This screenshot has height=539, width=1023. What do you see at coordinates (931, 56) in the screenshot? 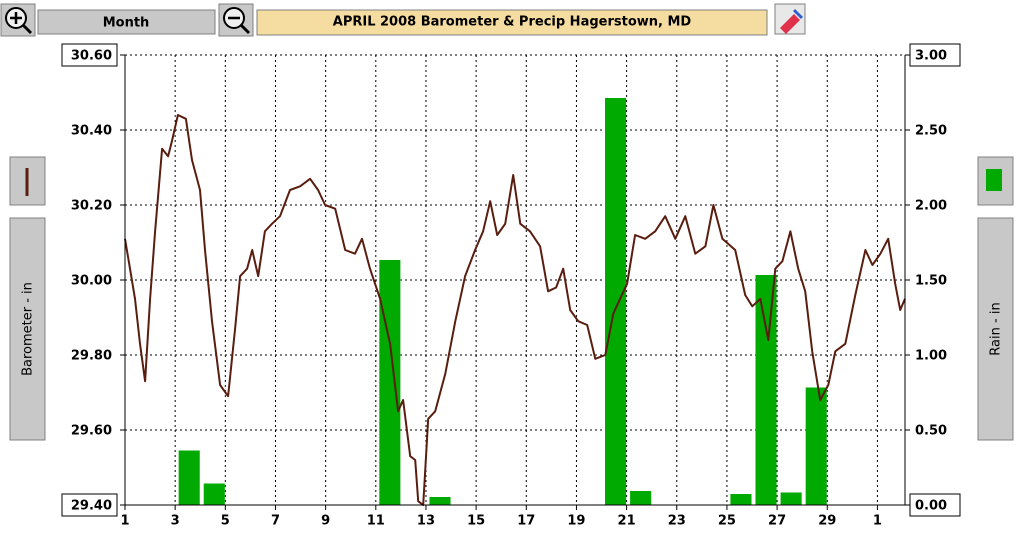
I see `y2-tick-label: 3.00` at bounding box center [931, 56].